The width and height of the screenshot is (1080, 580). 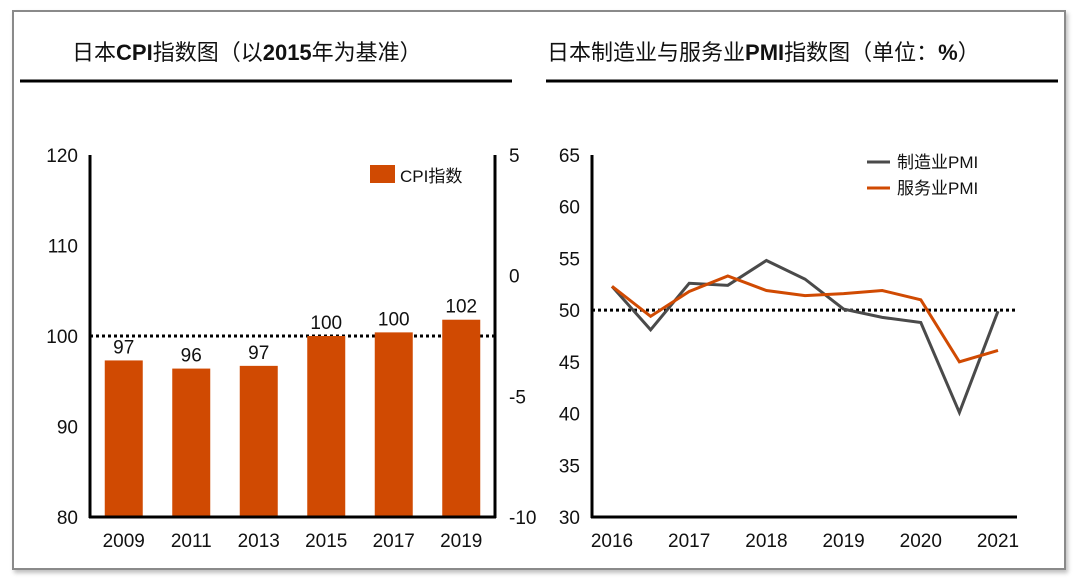 What do you see at coordinates (569, 259) in the screenshot?
I see `y-tick-label: 55` at bounding box center [569, 259].